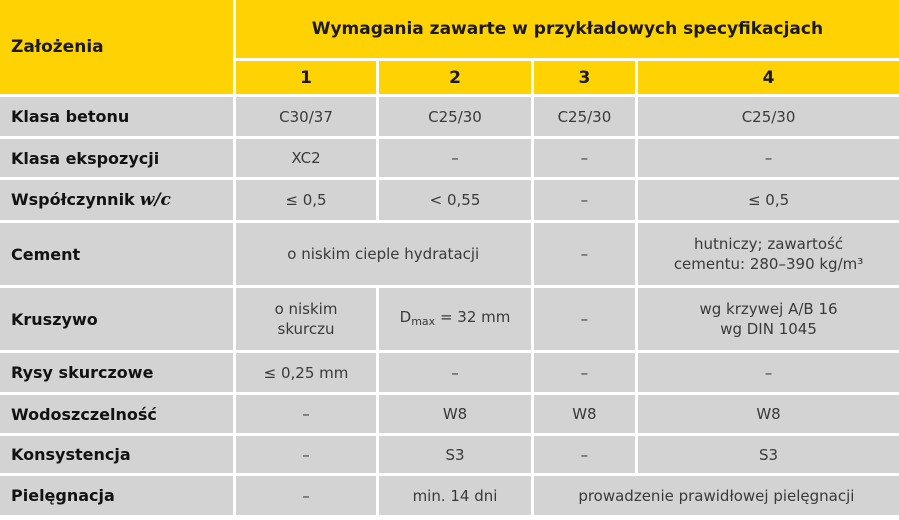 This screenshot has width=899, height=520. I want to click on cell-konsystencja-2: S3, so click(455, 454).